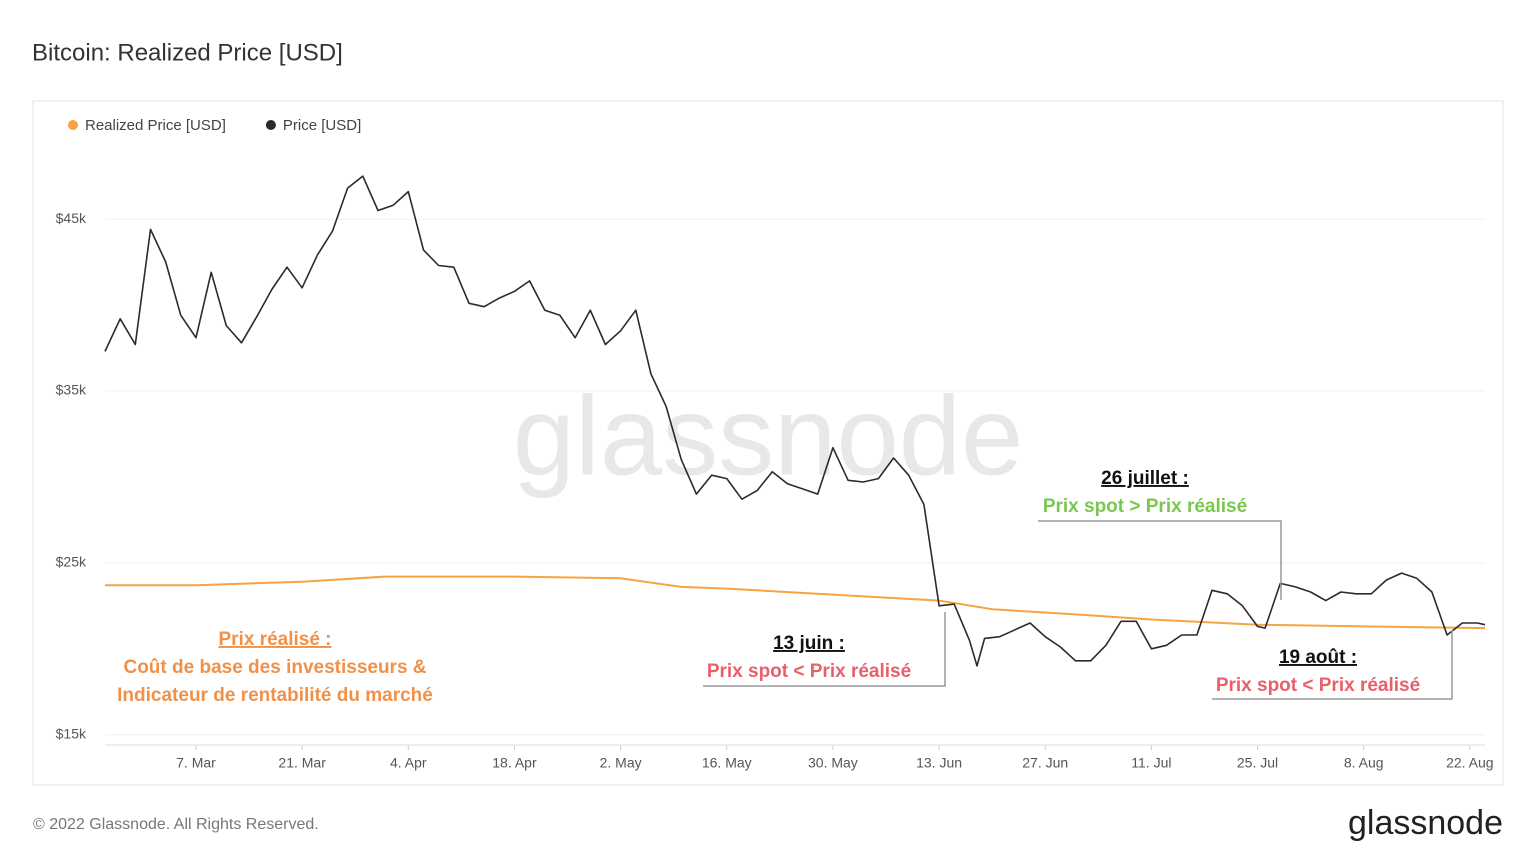 The height and width of the screenshot is (864, 1536). What do you see at coordinates (275, 695) in the screenshot?
I see `annotation-text: Indicateur de rentabilité du marché` at bounding box center [275, 695].